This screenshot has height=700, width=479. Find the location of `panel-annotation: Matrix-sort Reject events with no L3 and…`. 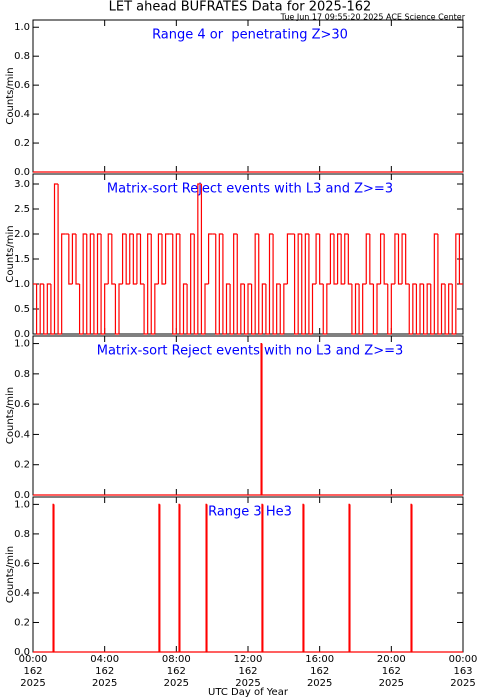

panel-annotation: Matrix-sort Reject events with no L3 and… is located at coordinates (250, 351).